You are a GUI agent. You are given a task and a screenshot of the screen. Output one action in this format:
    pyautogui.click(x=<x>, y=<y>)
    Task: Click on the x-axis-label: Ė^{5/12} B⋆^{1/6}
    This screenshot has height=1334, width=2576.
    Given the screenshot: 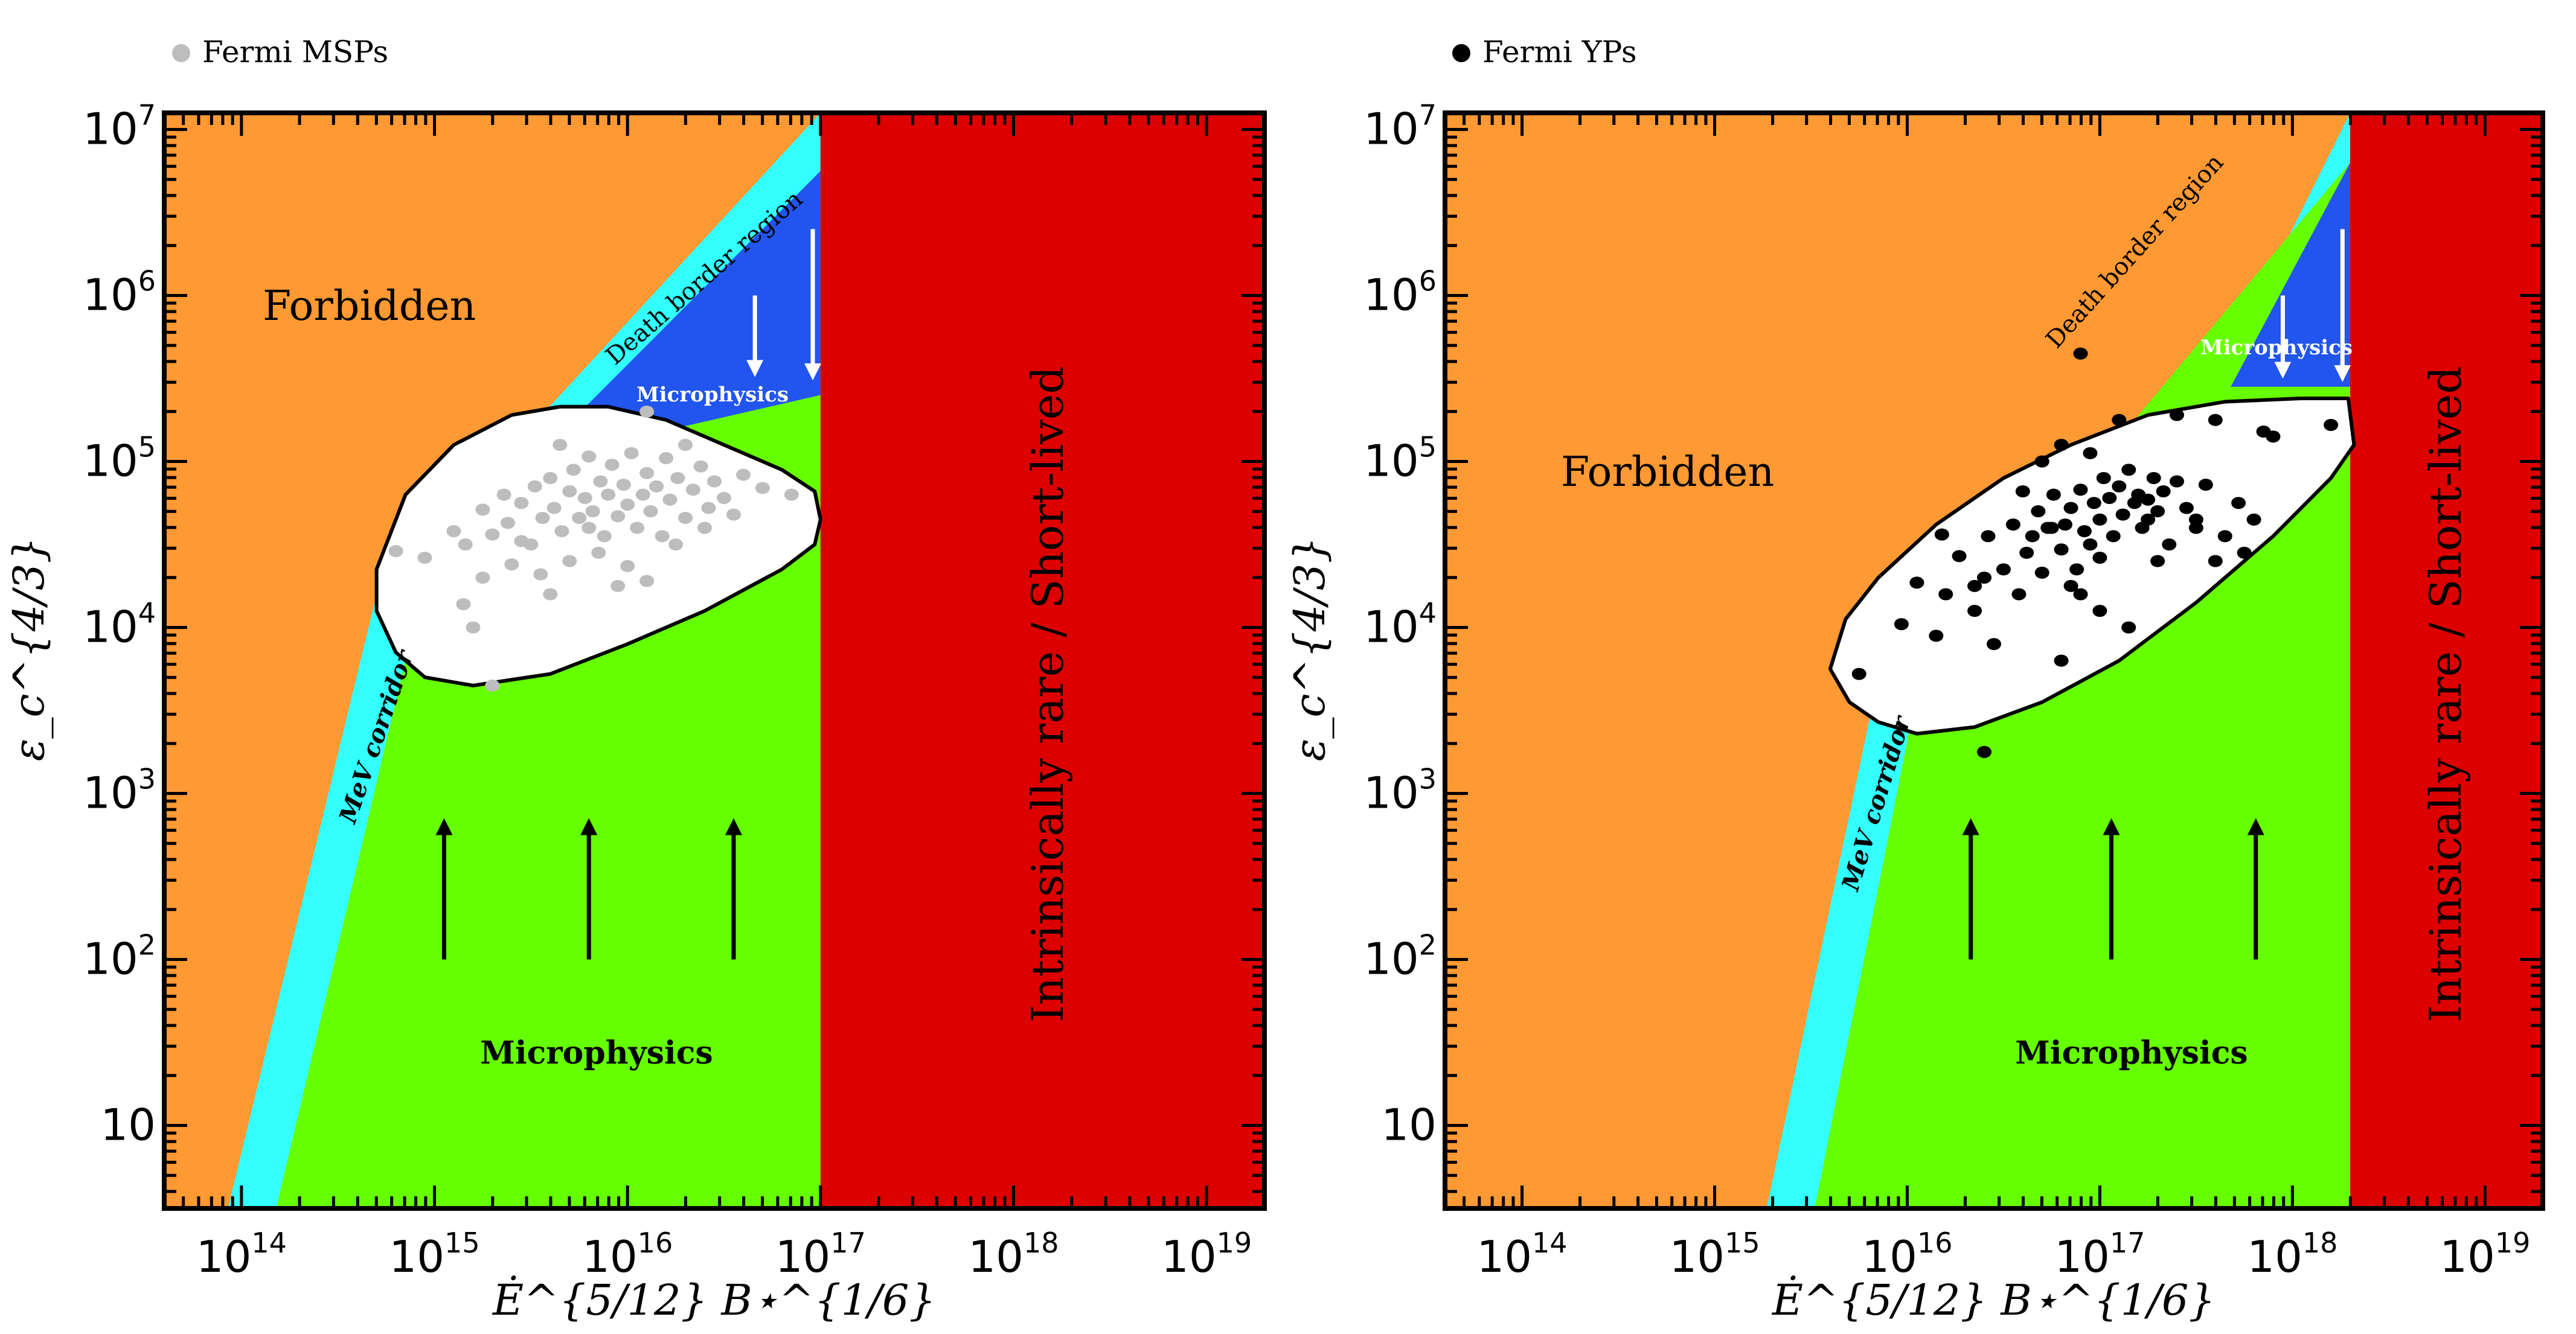 What is the action you would take?
    pyautogui.click(x=714, y=1300)
    